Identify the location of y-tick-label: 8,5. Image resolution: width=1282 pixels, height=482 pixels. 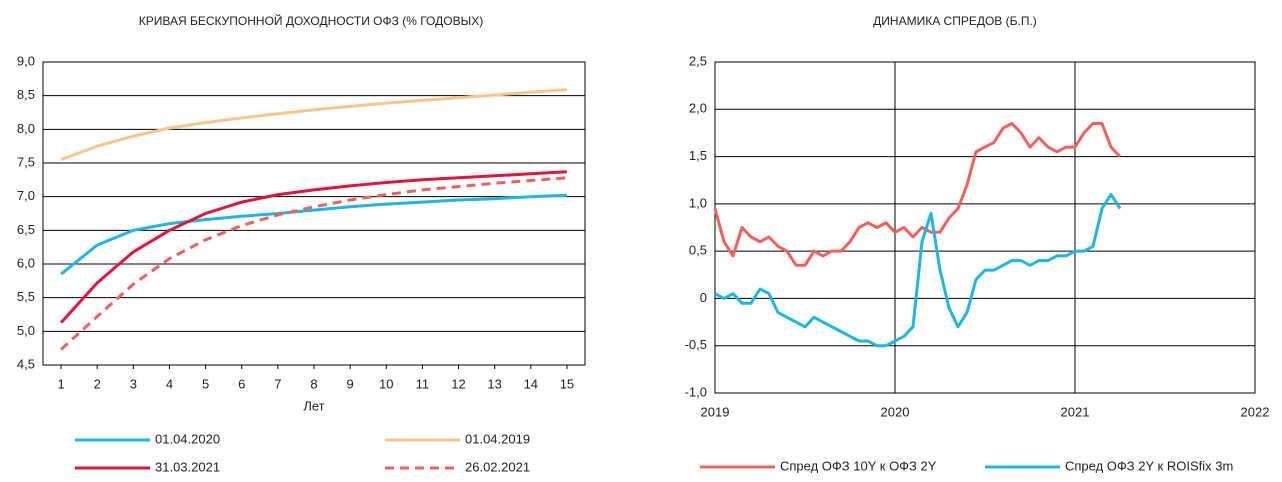
(26, 94).